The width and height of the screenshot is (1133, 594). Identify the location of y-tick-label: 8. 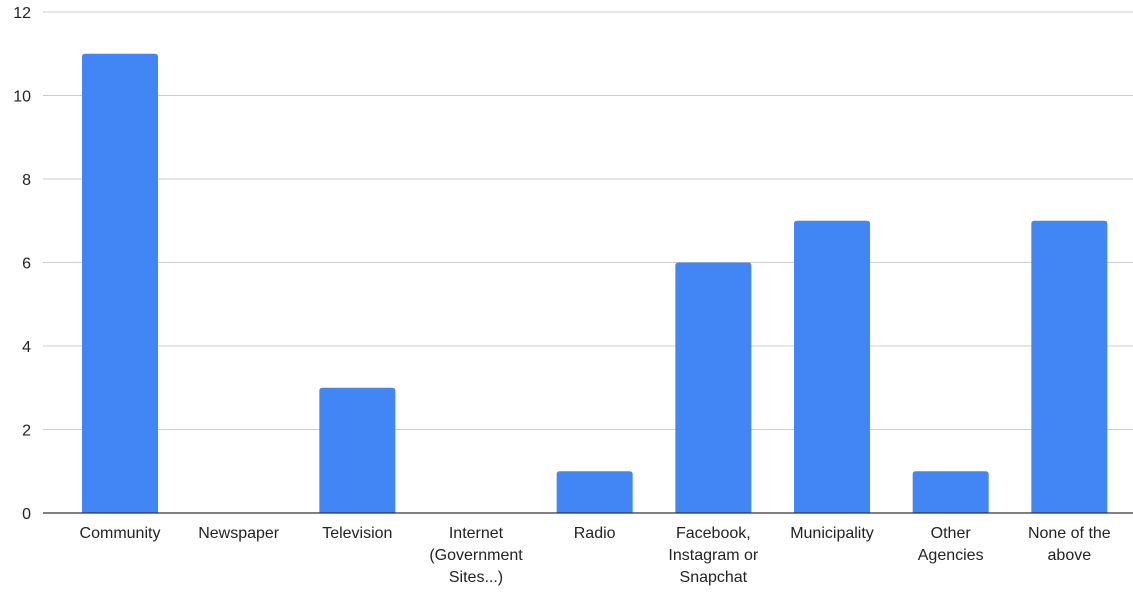
(26, 180).